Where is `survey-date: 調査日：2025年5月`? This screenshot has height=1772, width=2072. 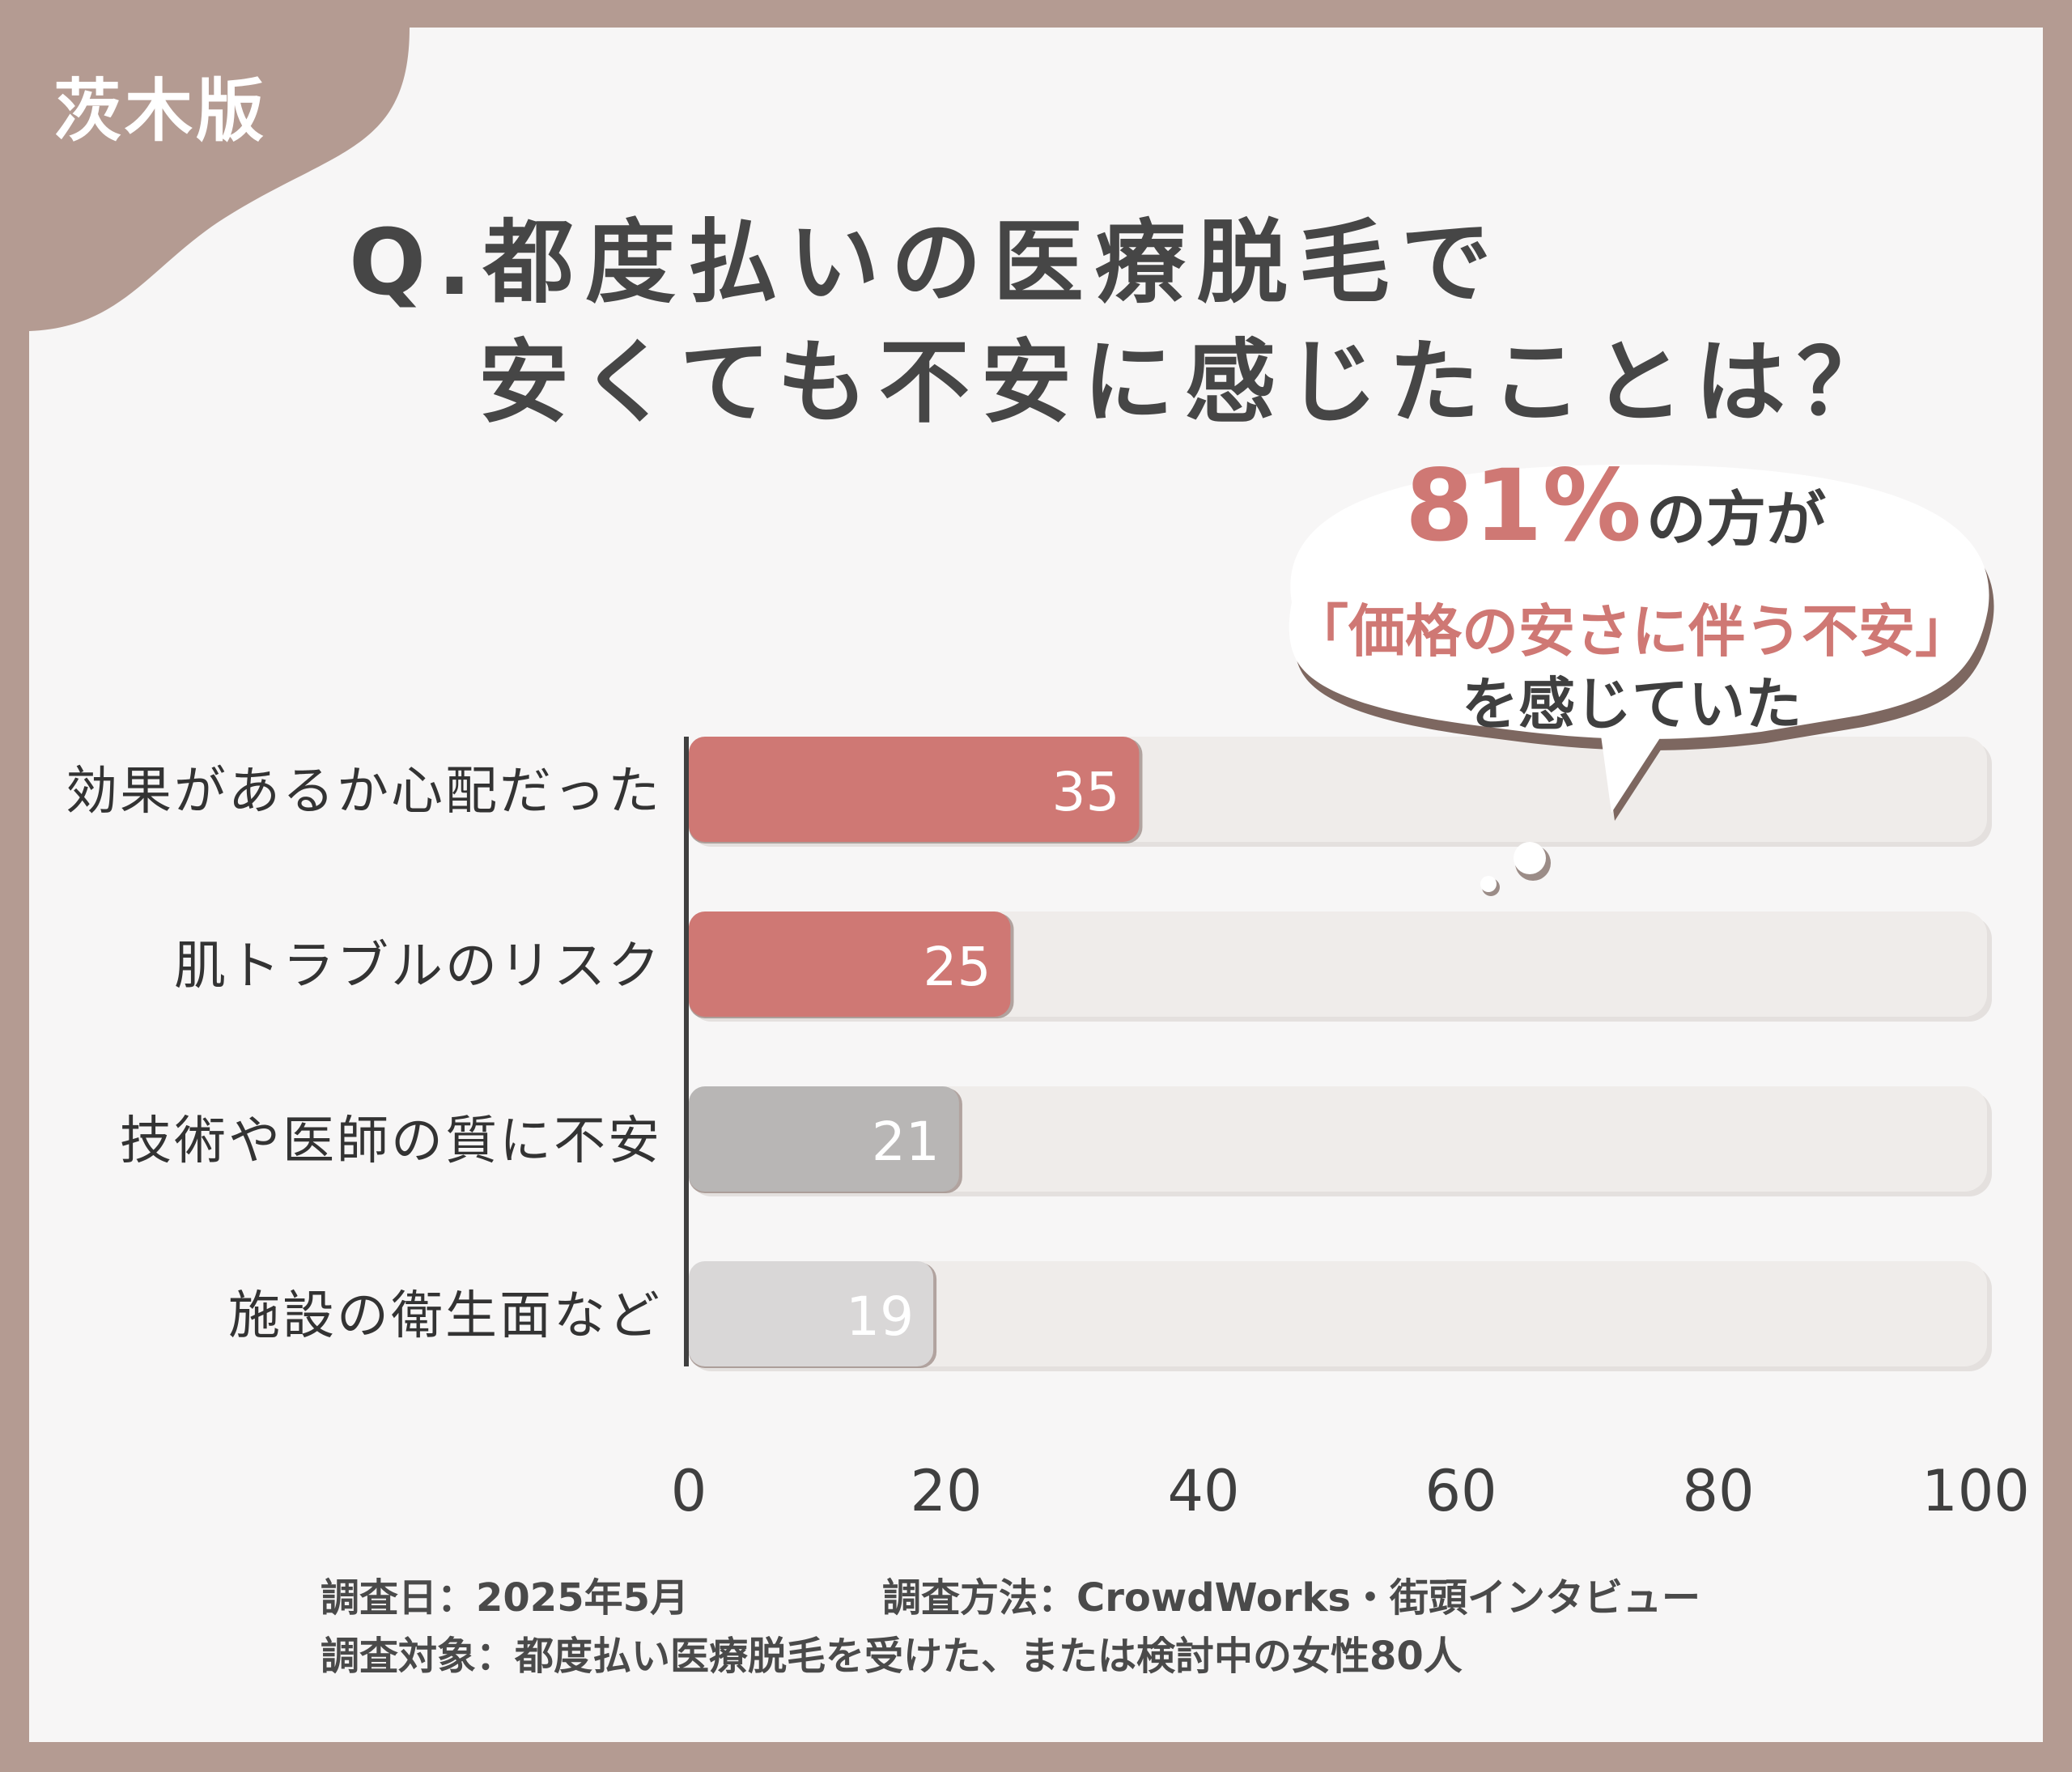 survey-date: 調査日：2025年5月 is located at coordinates (505, 1598).